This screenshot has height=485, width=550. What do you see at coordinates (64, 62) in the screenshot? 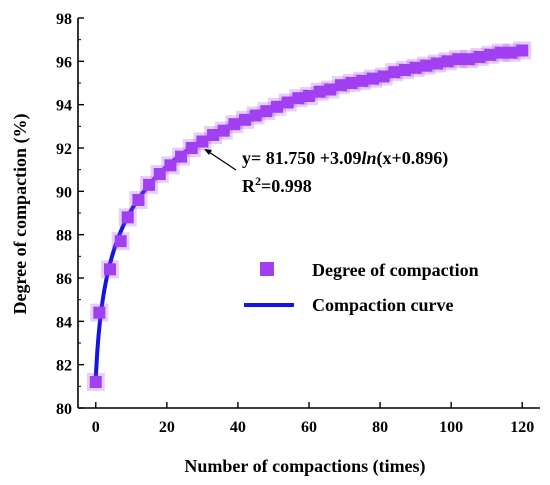
I see `y-tick-label: 96` at bounding box center [64, 62].